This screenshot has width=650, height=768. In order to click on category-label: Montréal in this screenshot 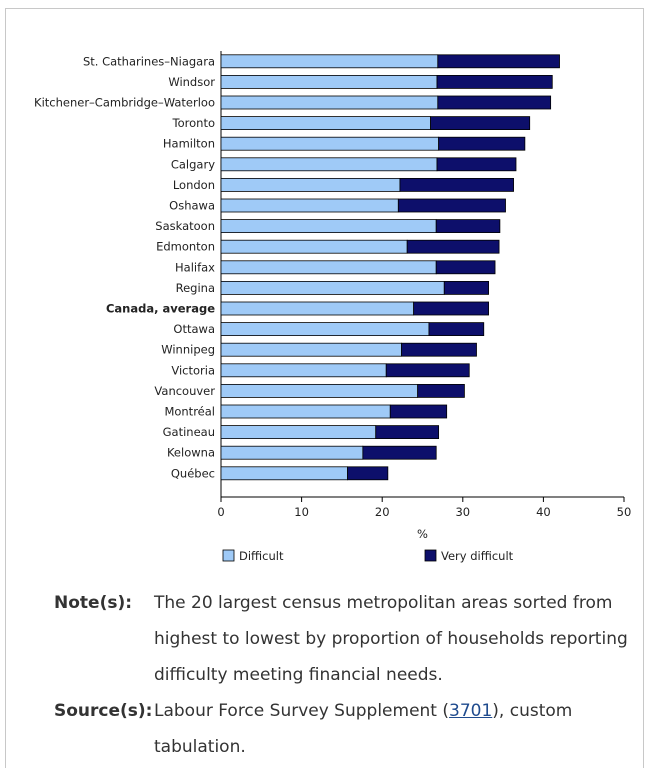, I will do `click(189, 412)`.